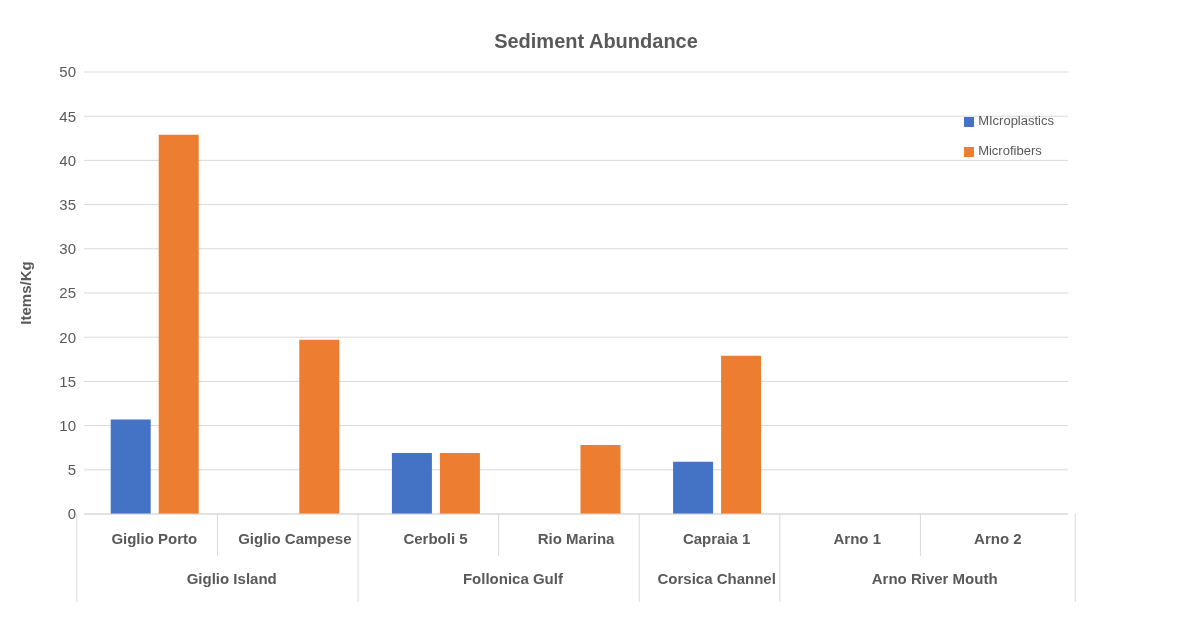  What do you see at coordinates (231, 578) in the screenshot?
I see `text: Giglio Island` at bounding box center [231, 578].